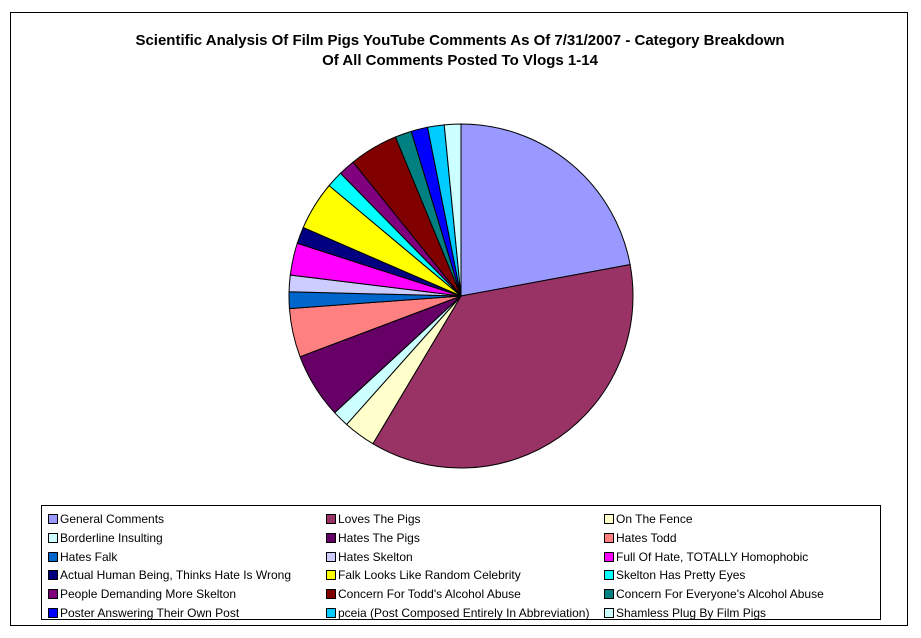 This screenshot has height=638, width=921. I want to click on legend-label: Shamless Plug By Film Pigs, so click(691, 613).